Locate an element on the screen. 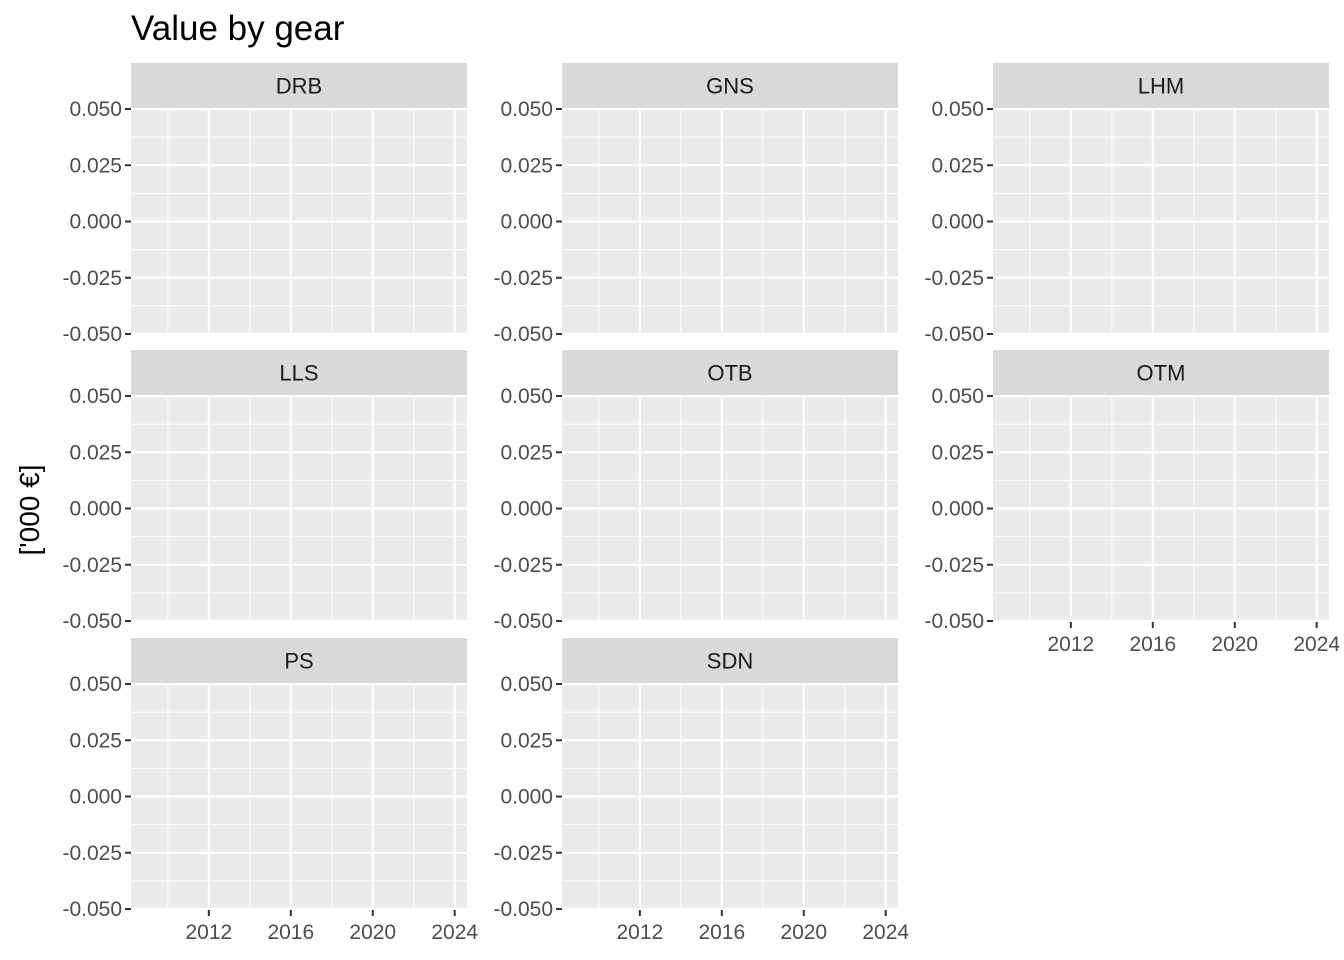 Image resolution: width=1344 pixels, height=960 pixels. facet-lls: LLS -0.050 -0.025 0.000 0.025 0.050 is located at coordinates (264, 491).